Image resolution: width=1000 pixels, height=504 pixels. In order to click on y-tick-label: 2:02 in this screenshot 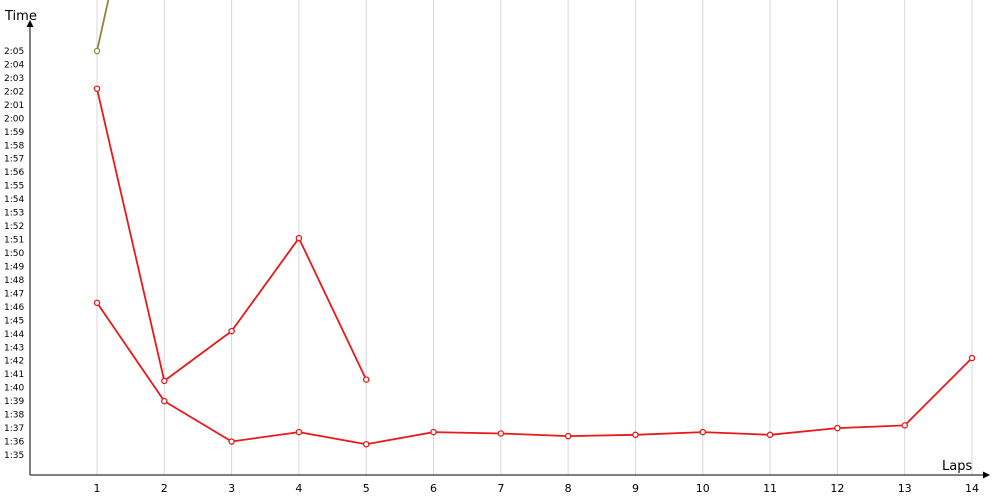, I will do `click(14, 92)`.